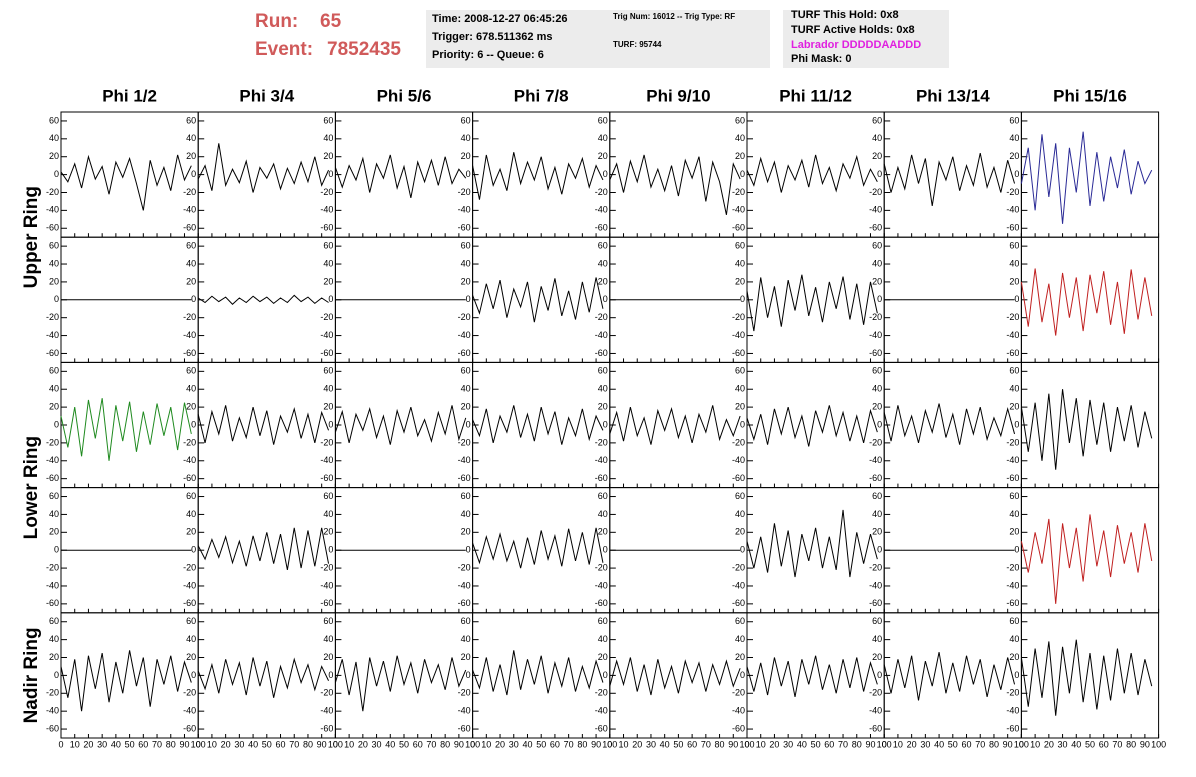 The width and height of the screenshot is (1196, 777). Describe the element at coordinates (821, 59) in the screenshot. I see `info-text: Phi Mask: 0` at that location.